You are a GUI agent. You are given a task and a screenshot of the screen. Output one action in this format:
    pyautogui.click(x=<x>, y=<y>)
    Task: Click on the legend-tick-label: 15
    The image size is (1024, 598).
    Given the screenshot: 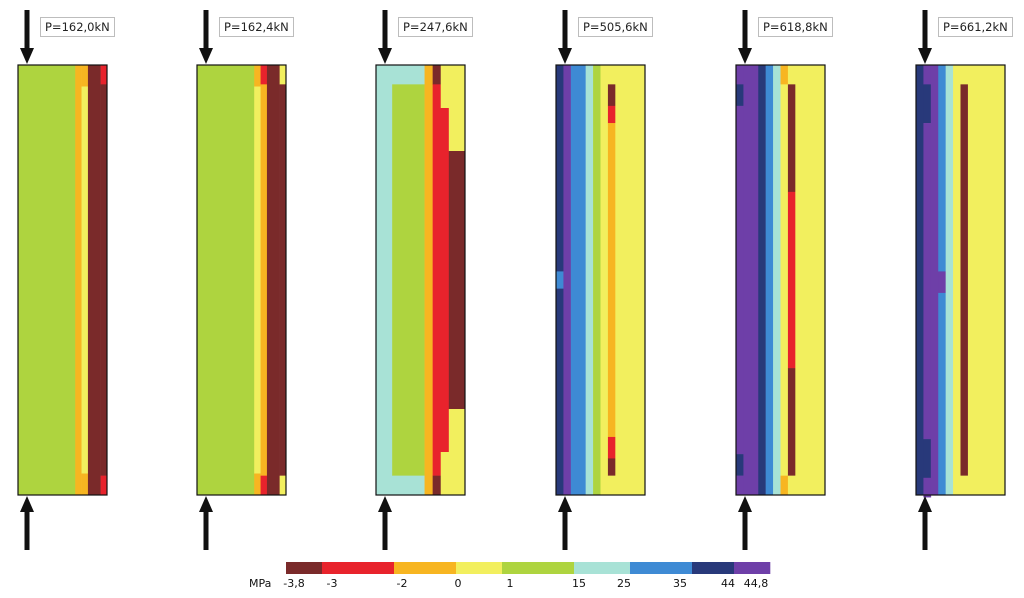 What is the action you would take?
    pyautogui.click(x=579, y=583)
    